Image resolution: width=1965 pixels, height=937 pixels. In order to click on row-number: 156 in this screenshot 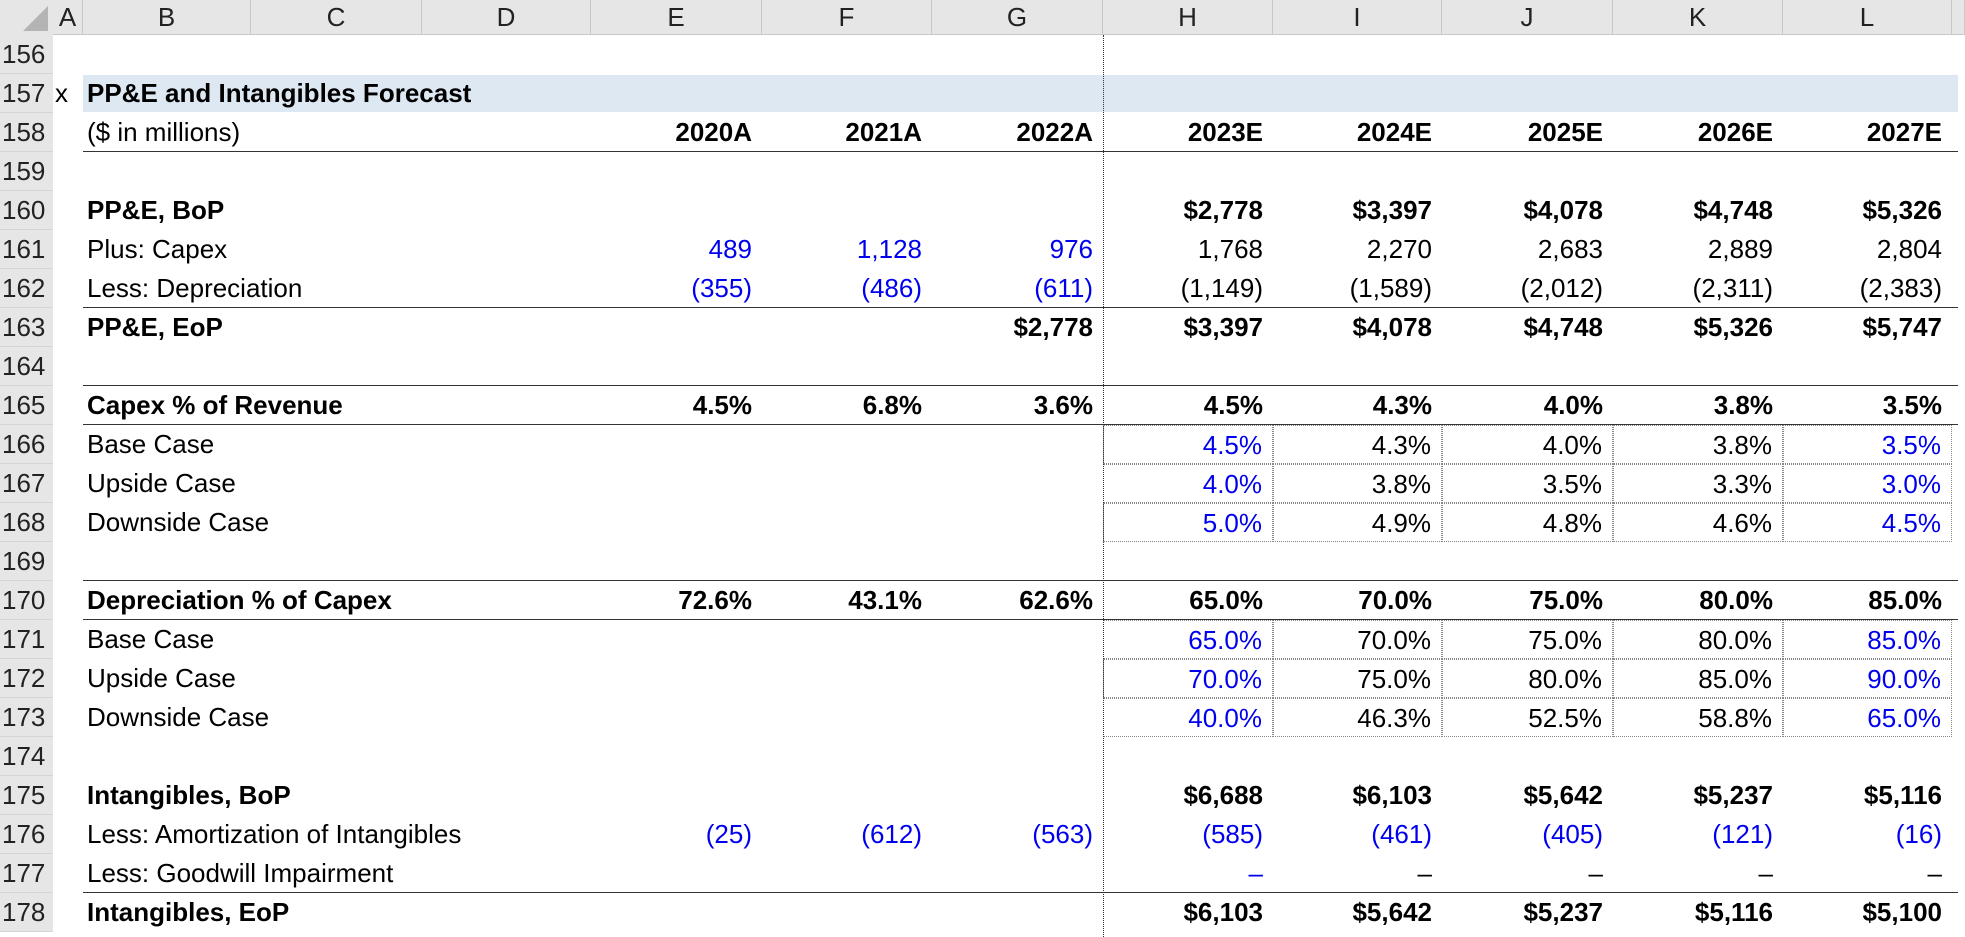, I will do `click(26, 54)`.